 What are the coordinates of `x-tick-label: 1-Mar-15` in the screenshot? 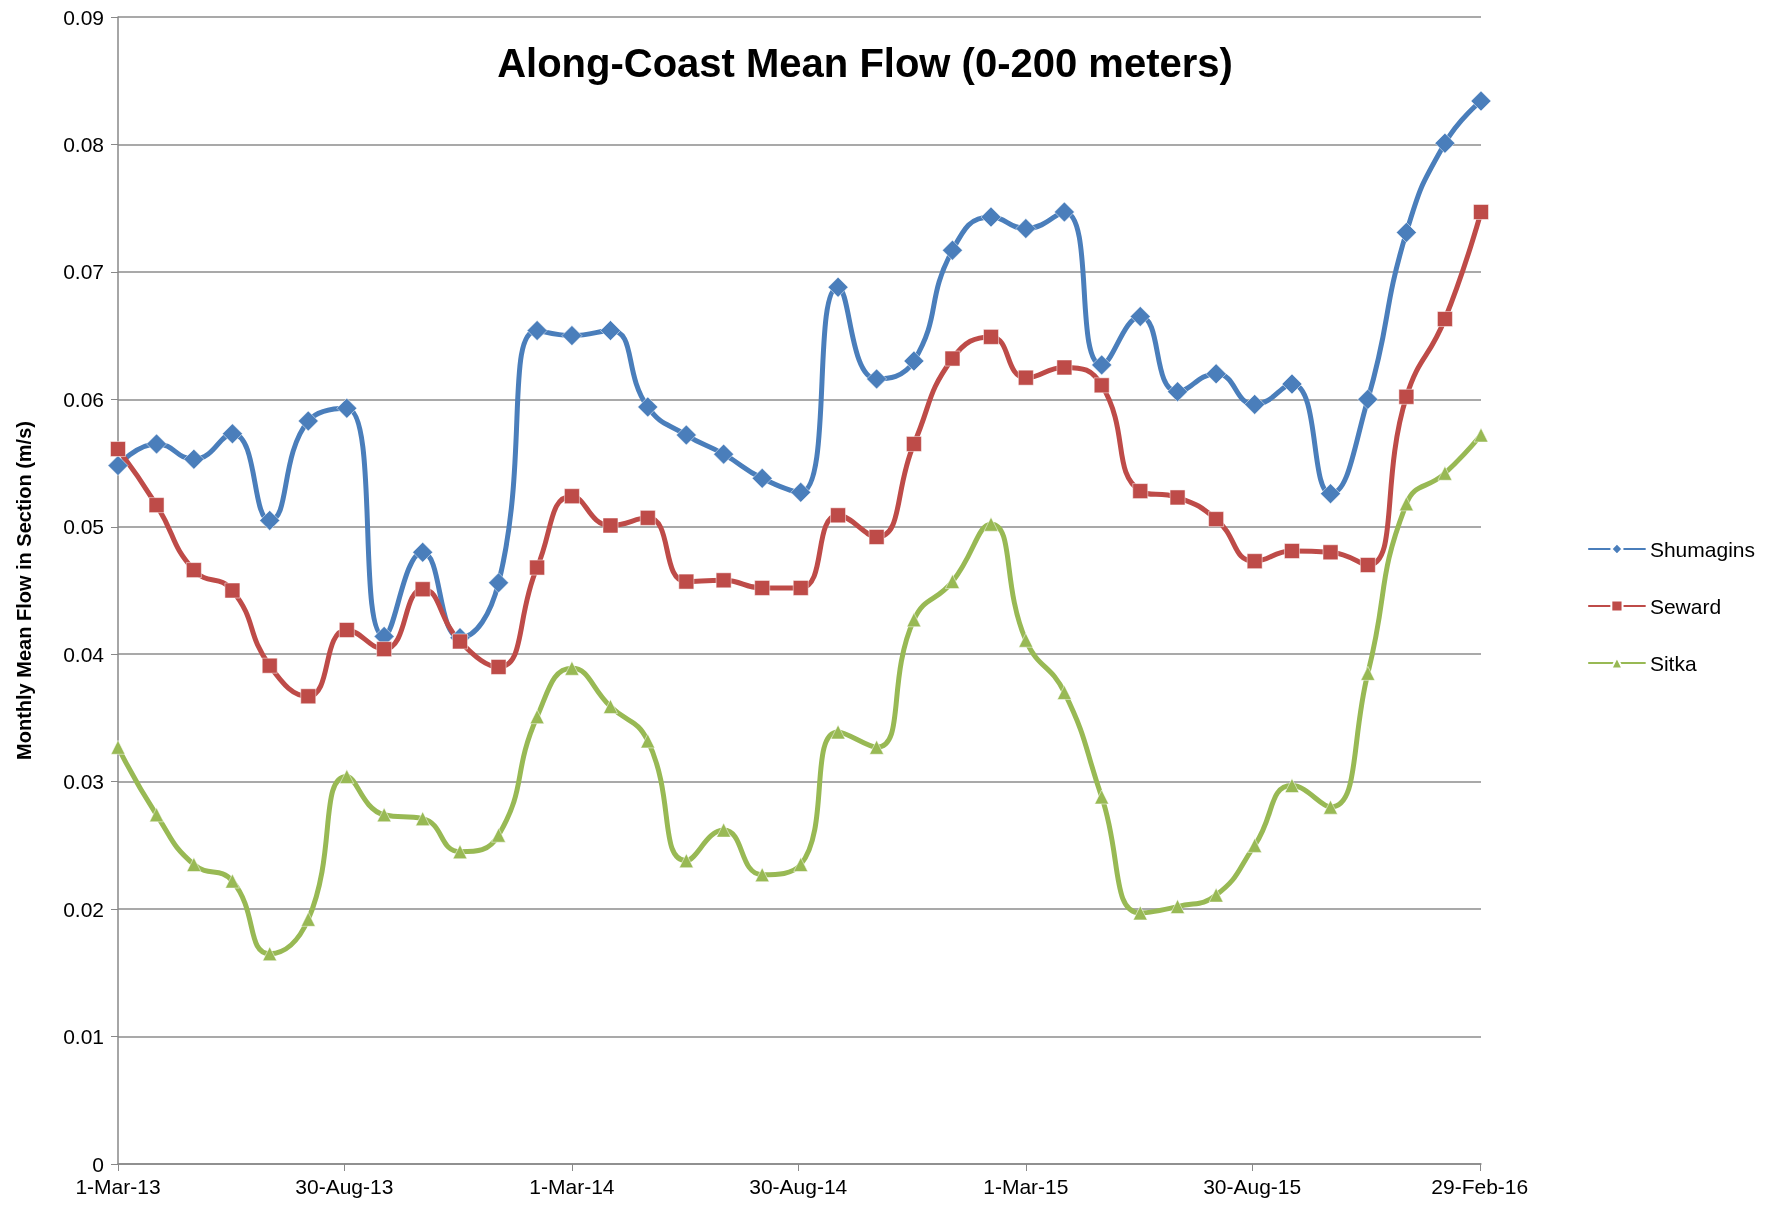 It's located at (1026, 1186).